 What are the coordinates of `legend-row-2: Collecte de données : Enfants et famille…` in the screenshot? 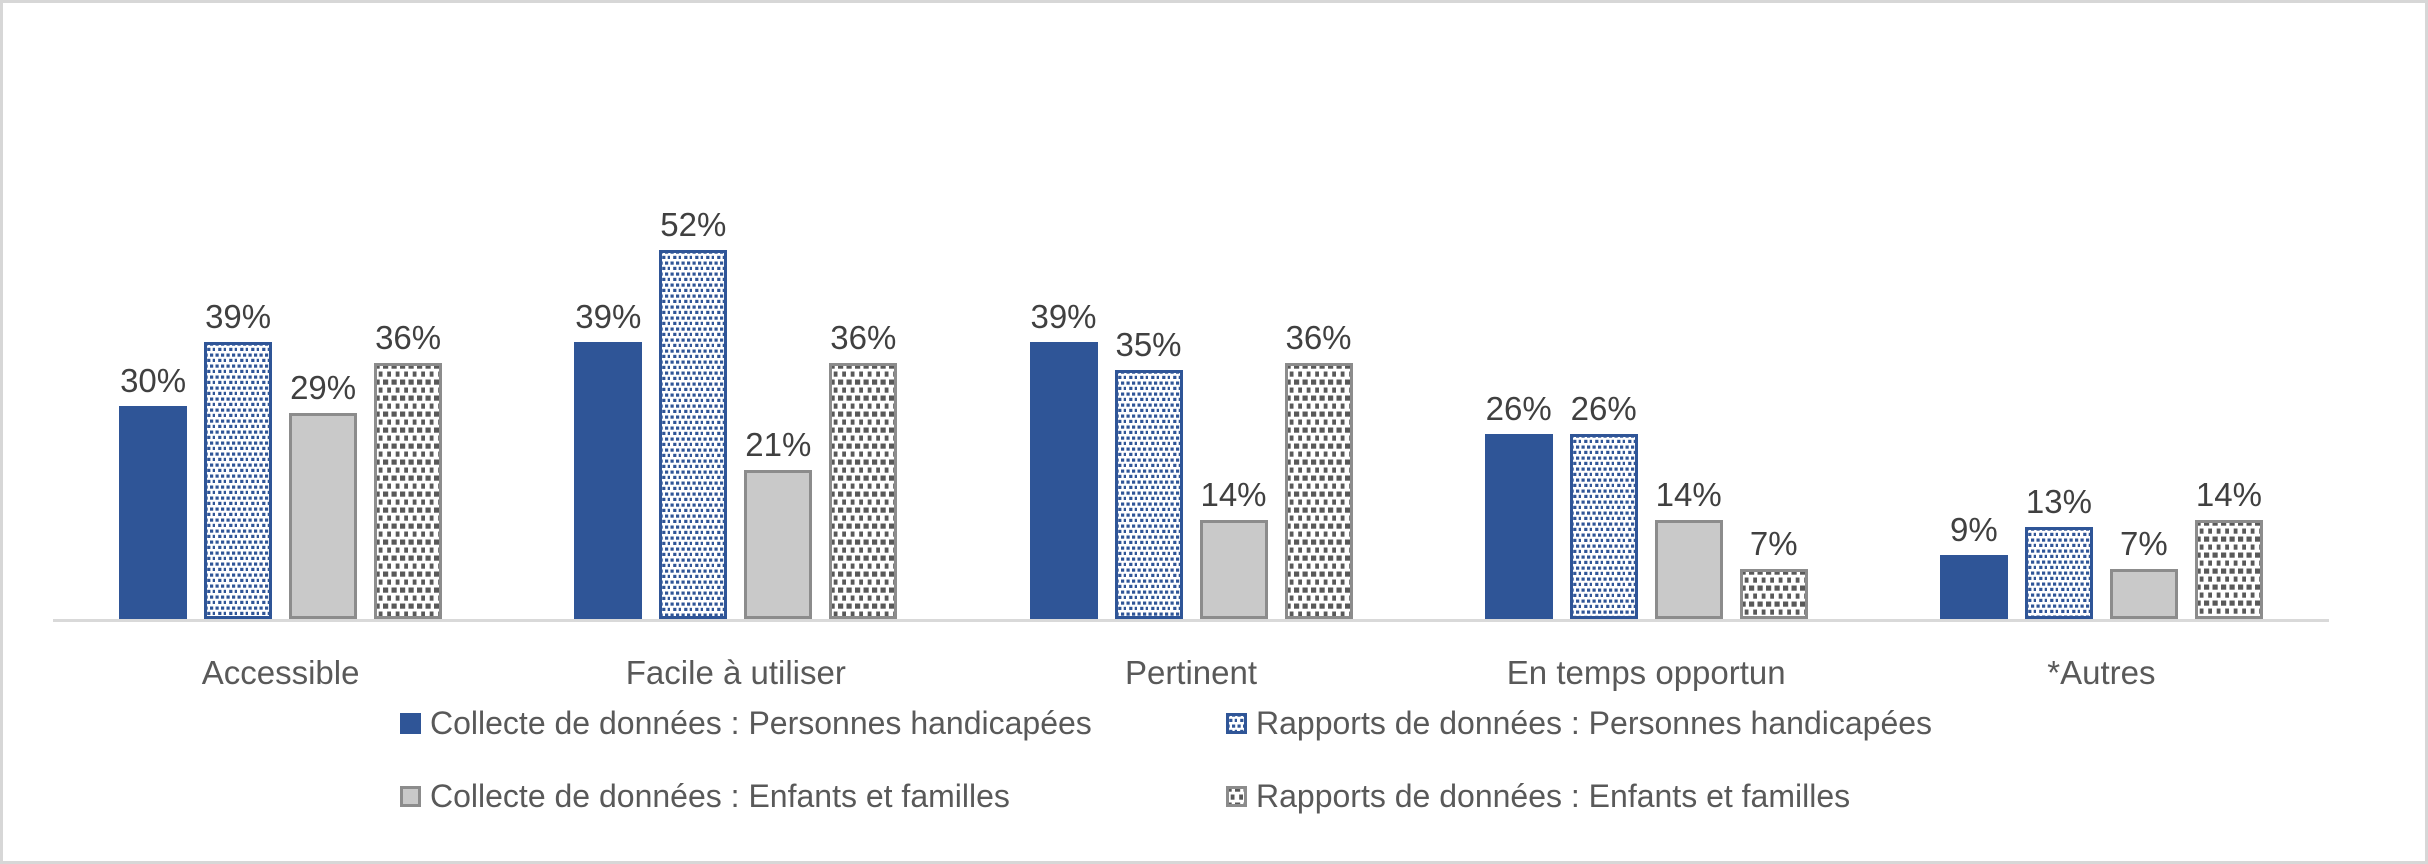 It's located at (1214, 802).